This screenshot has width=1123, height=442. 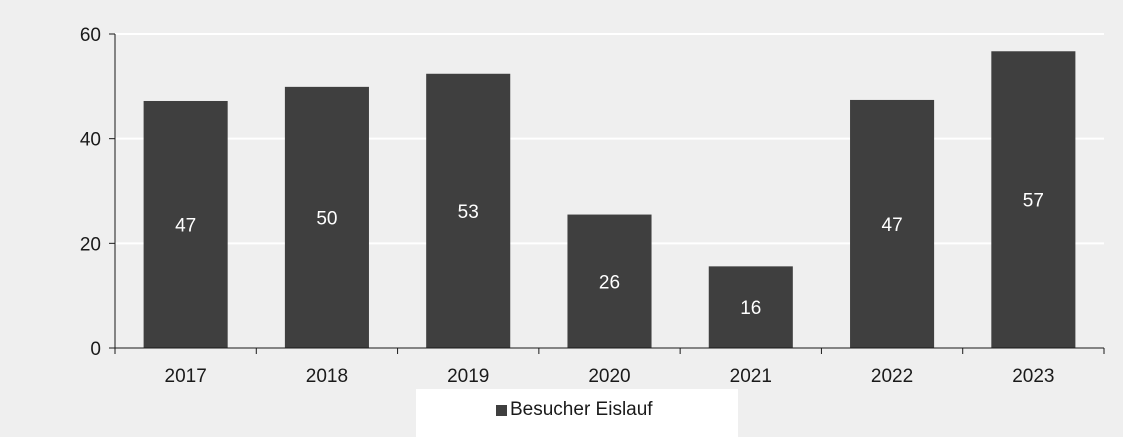 What do you see at coordinates (892, 376) in the screenshot?
I see `x-tick-label-2022: 2022` at bounding box center [892, 376].